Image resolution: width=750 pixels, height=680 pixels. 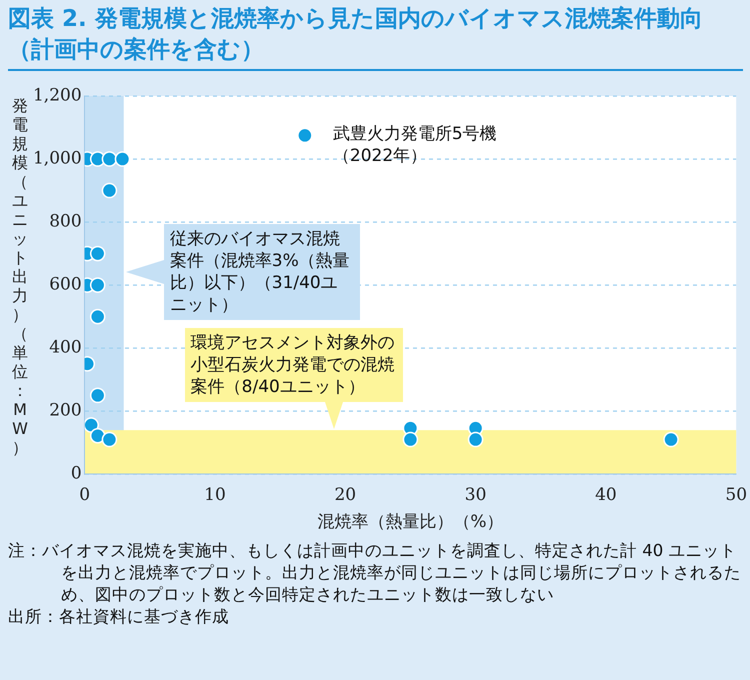 What do you see at coordinates (415, 145) in the screenshot?
I see `annotation: 武豊火力発電所5号機（2022年）` at bounding box center [415, 145].